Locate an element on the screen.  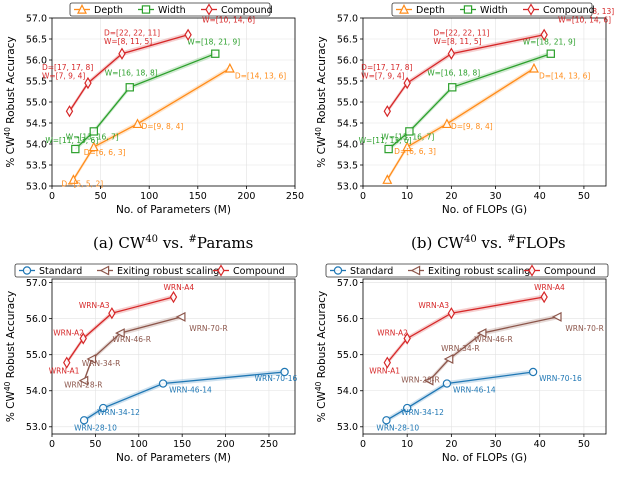
y-tick-label: 56.5 is located at coordinates (36, 39).